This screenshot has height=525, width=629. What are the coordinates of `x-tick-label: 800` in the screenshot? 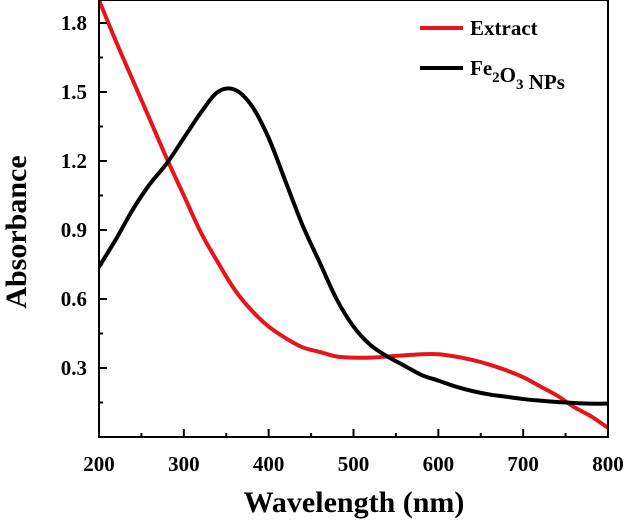 It's located at (608, 464).